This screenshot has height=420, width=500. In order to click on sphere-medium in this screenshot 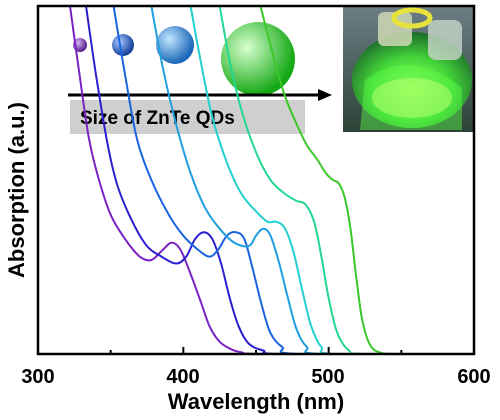, I will do `click(123, 45)`.